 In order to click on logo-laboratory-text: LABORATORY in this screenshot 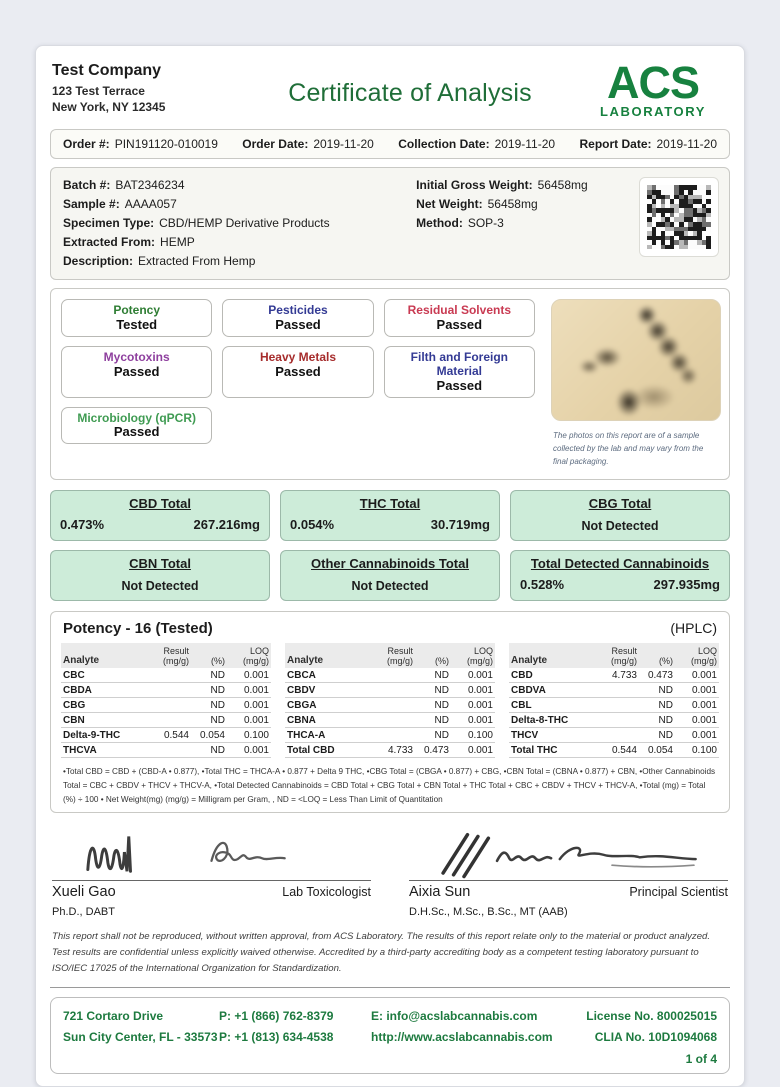, I will do `click(653, 112)`.